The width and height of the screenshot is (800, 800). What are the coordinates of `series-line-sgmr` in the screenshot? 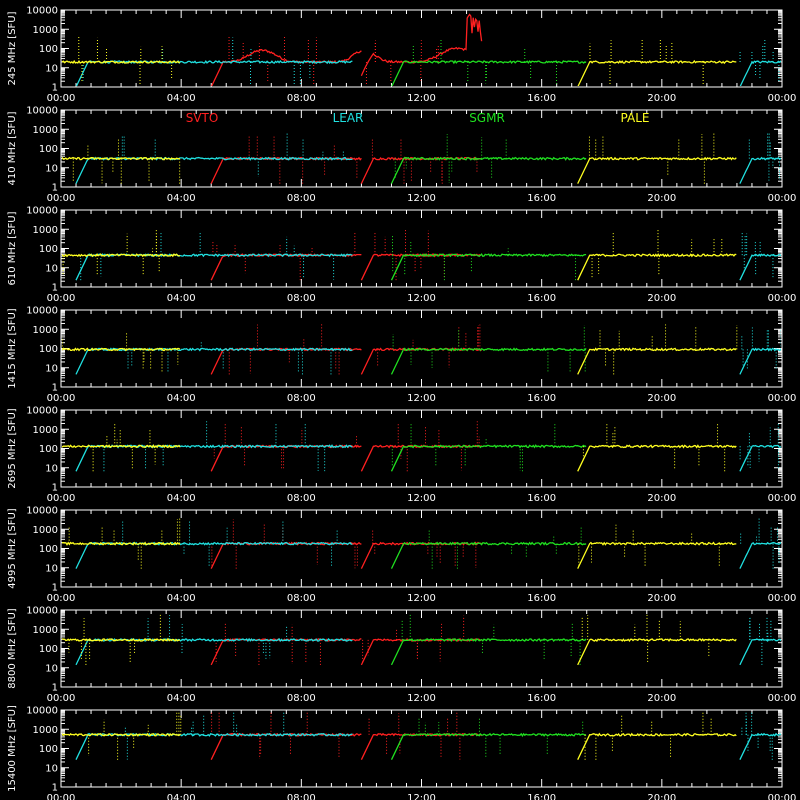 It's located at (489, 72).